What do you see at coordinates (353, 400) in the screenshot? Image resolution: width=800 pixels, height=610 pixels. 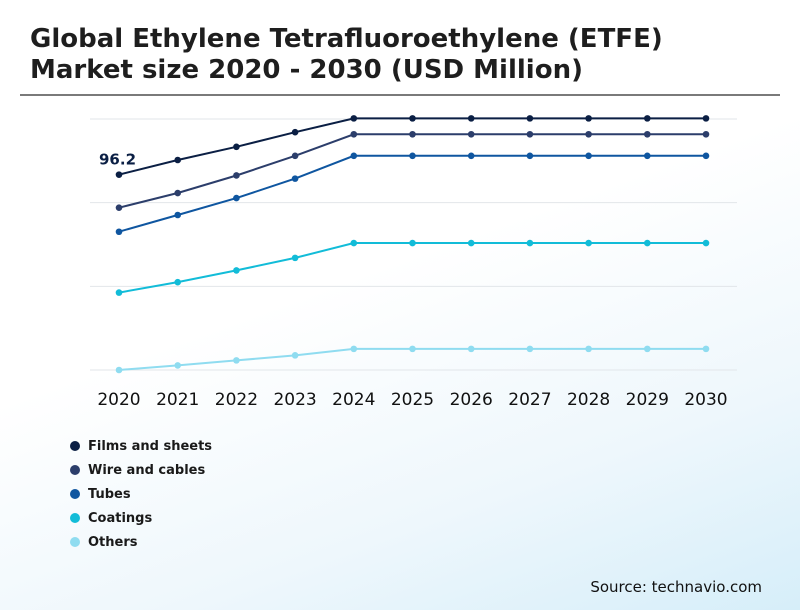 I see `x-tick-label: 2024` at bounding box center [353, 400].